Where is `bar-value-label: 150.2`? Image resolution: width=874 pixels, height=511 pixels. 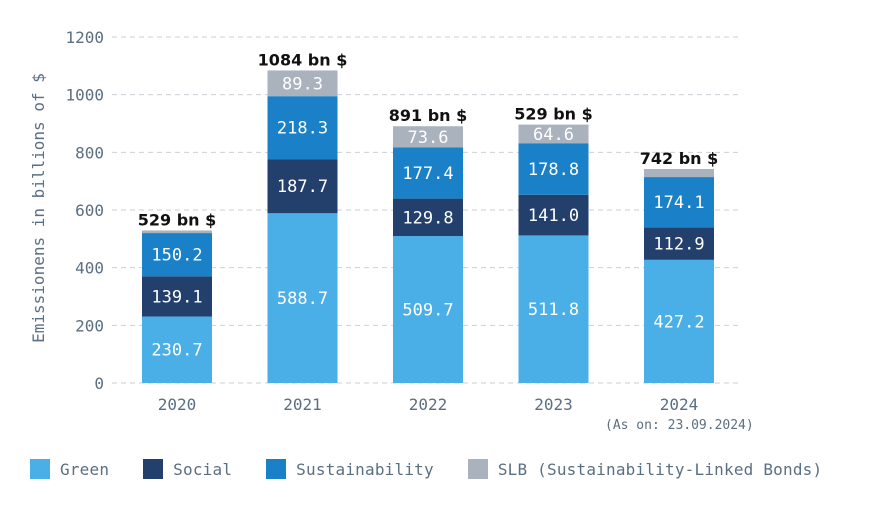 bar-value-label: 150.2 is located at coordinates (176, 256).